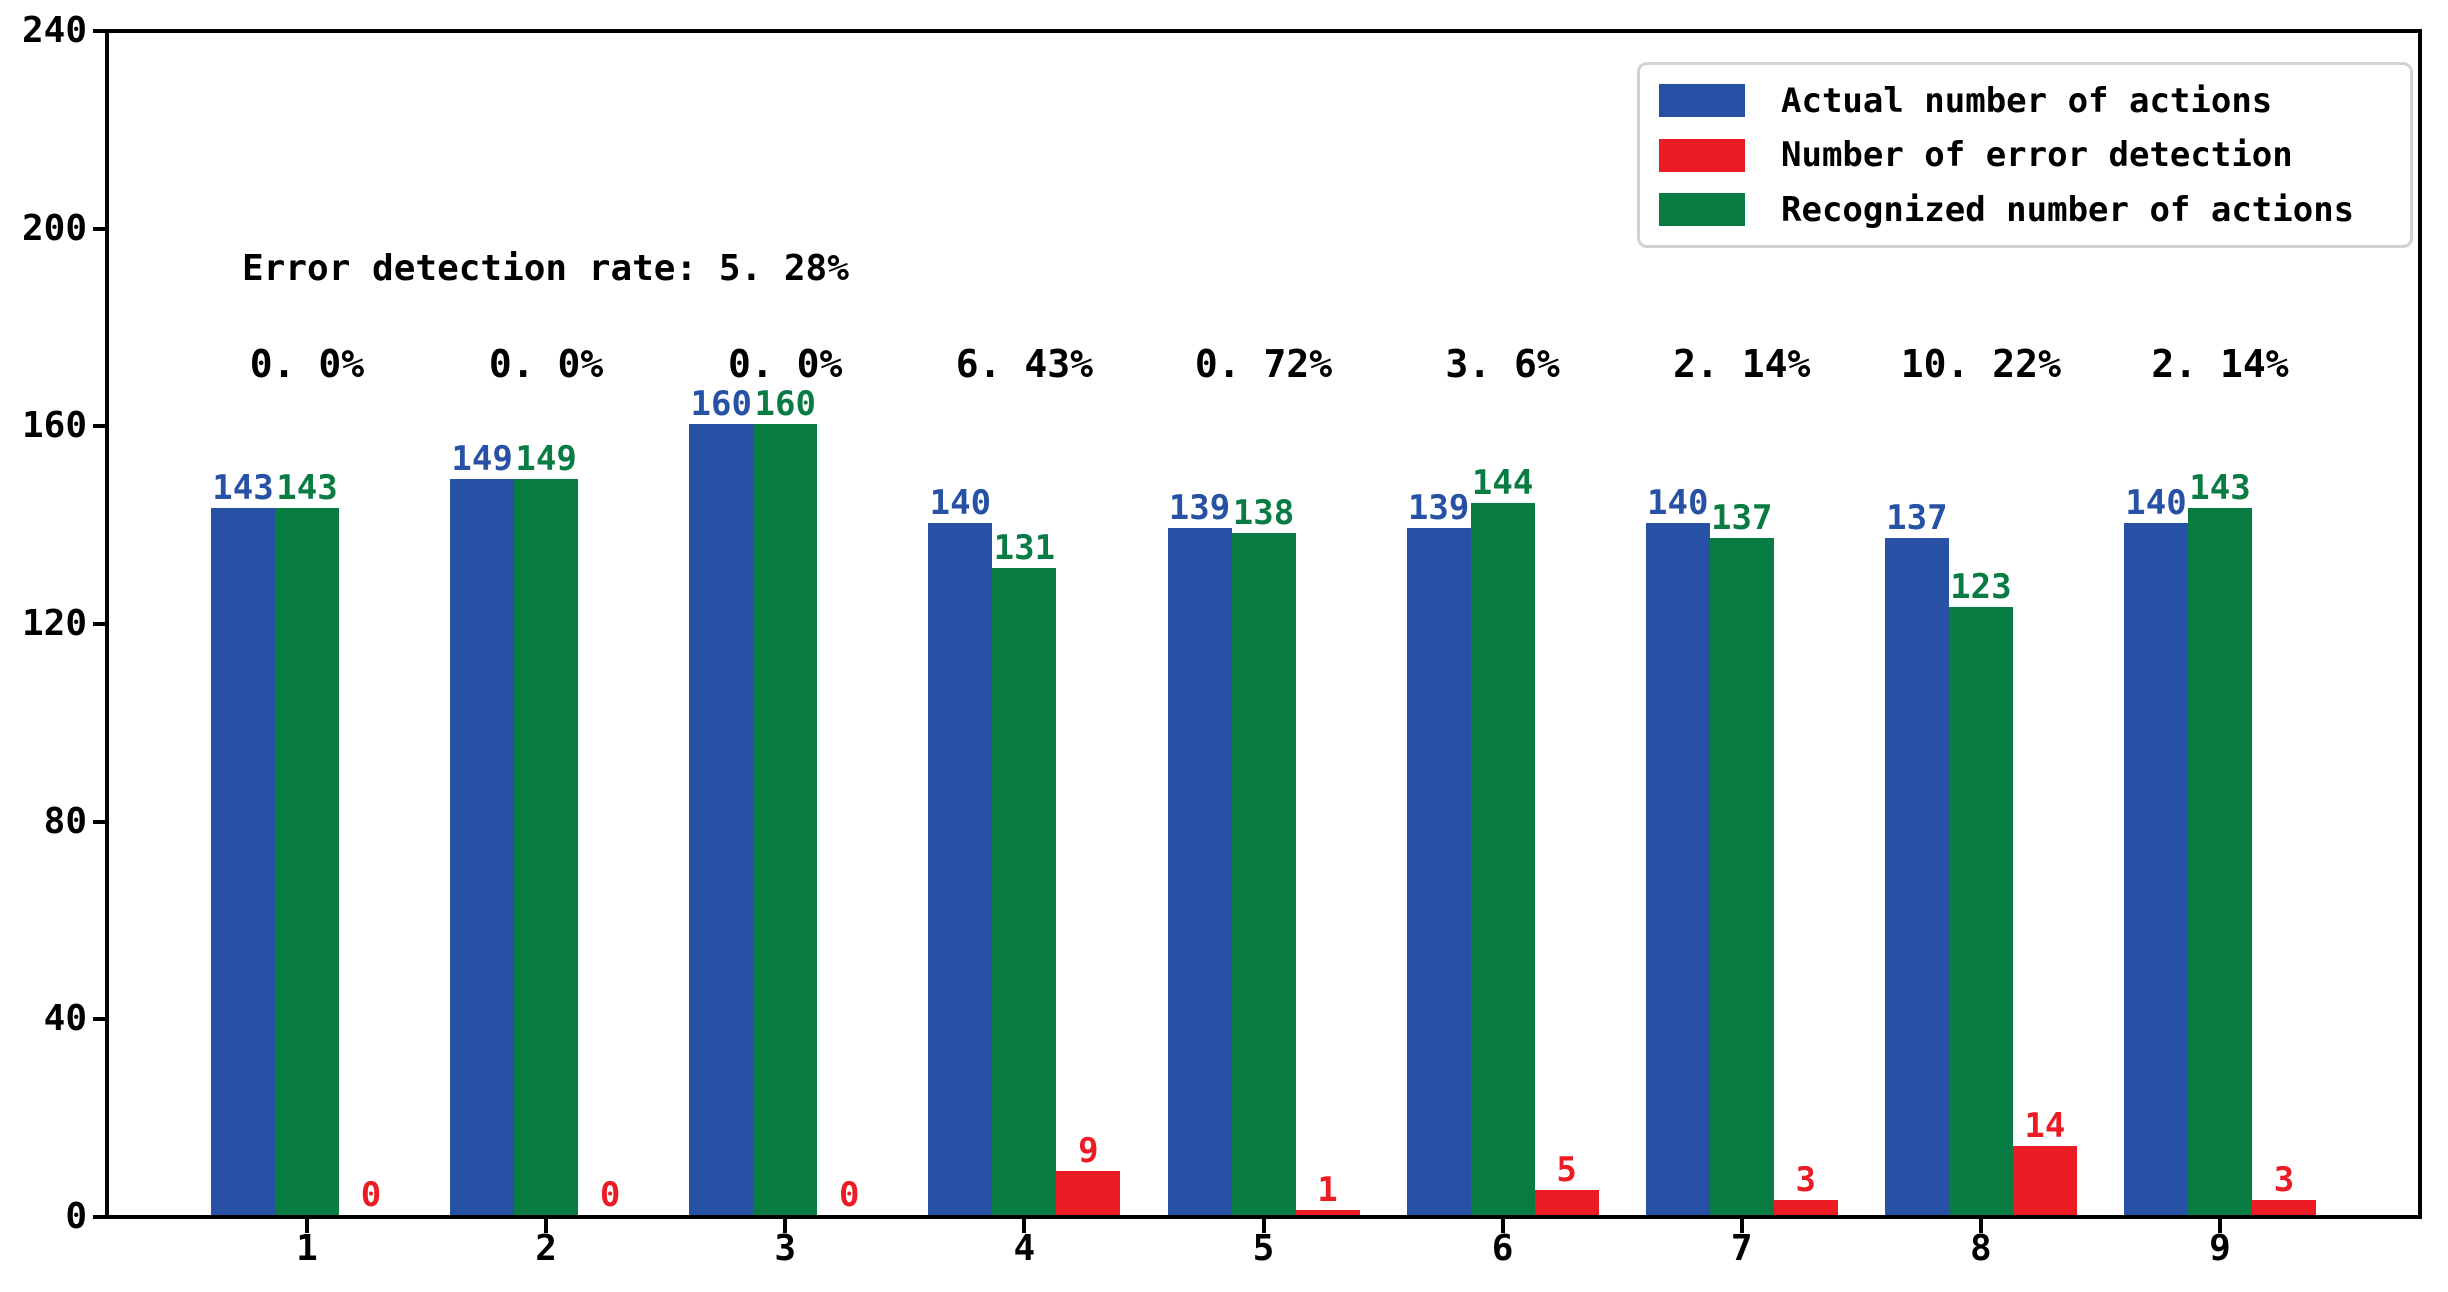  What do you see at coordinates (1742, 518) in the screenshot?
I see `bar-value-label-recognized: 137` at bounding box center [1742, 518].